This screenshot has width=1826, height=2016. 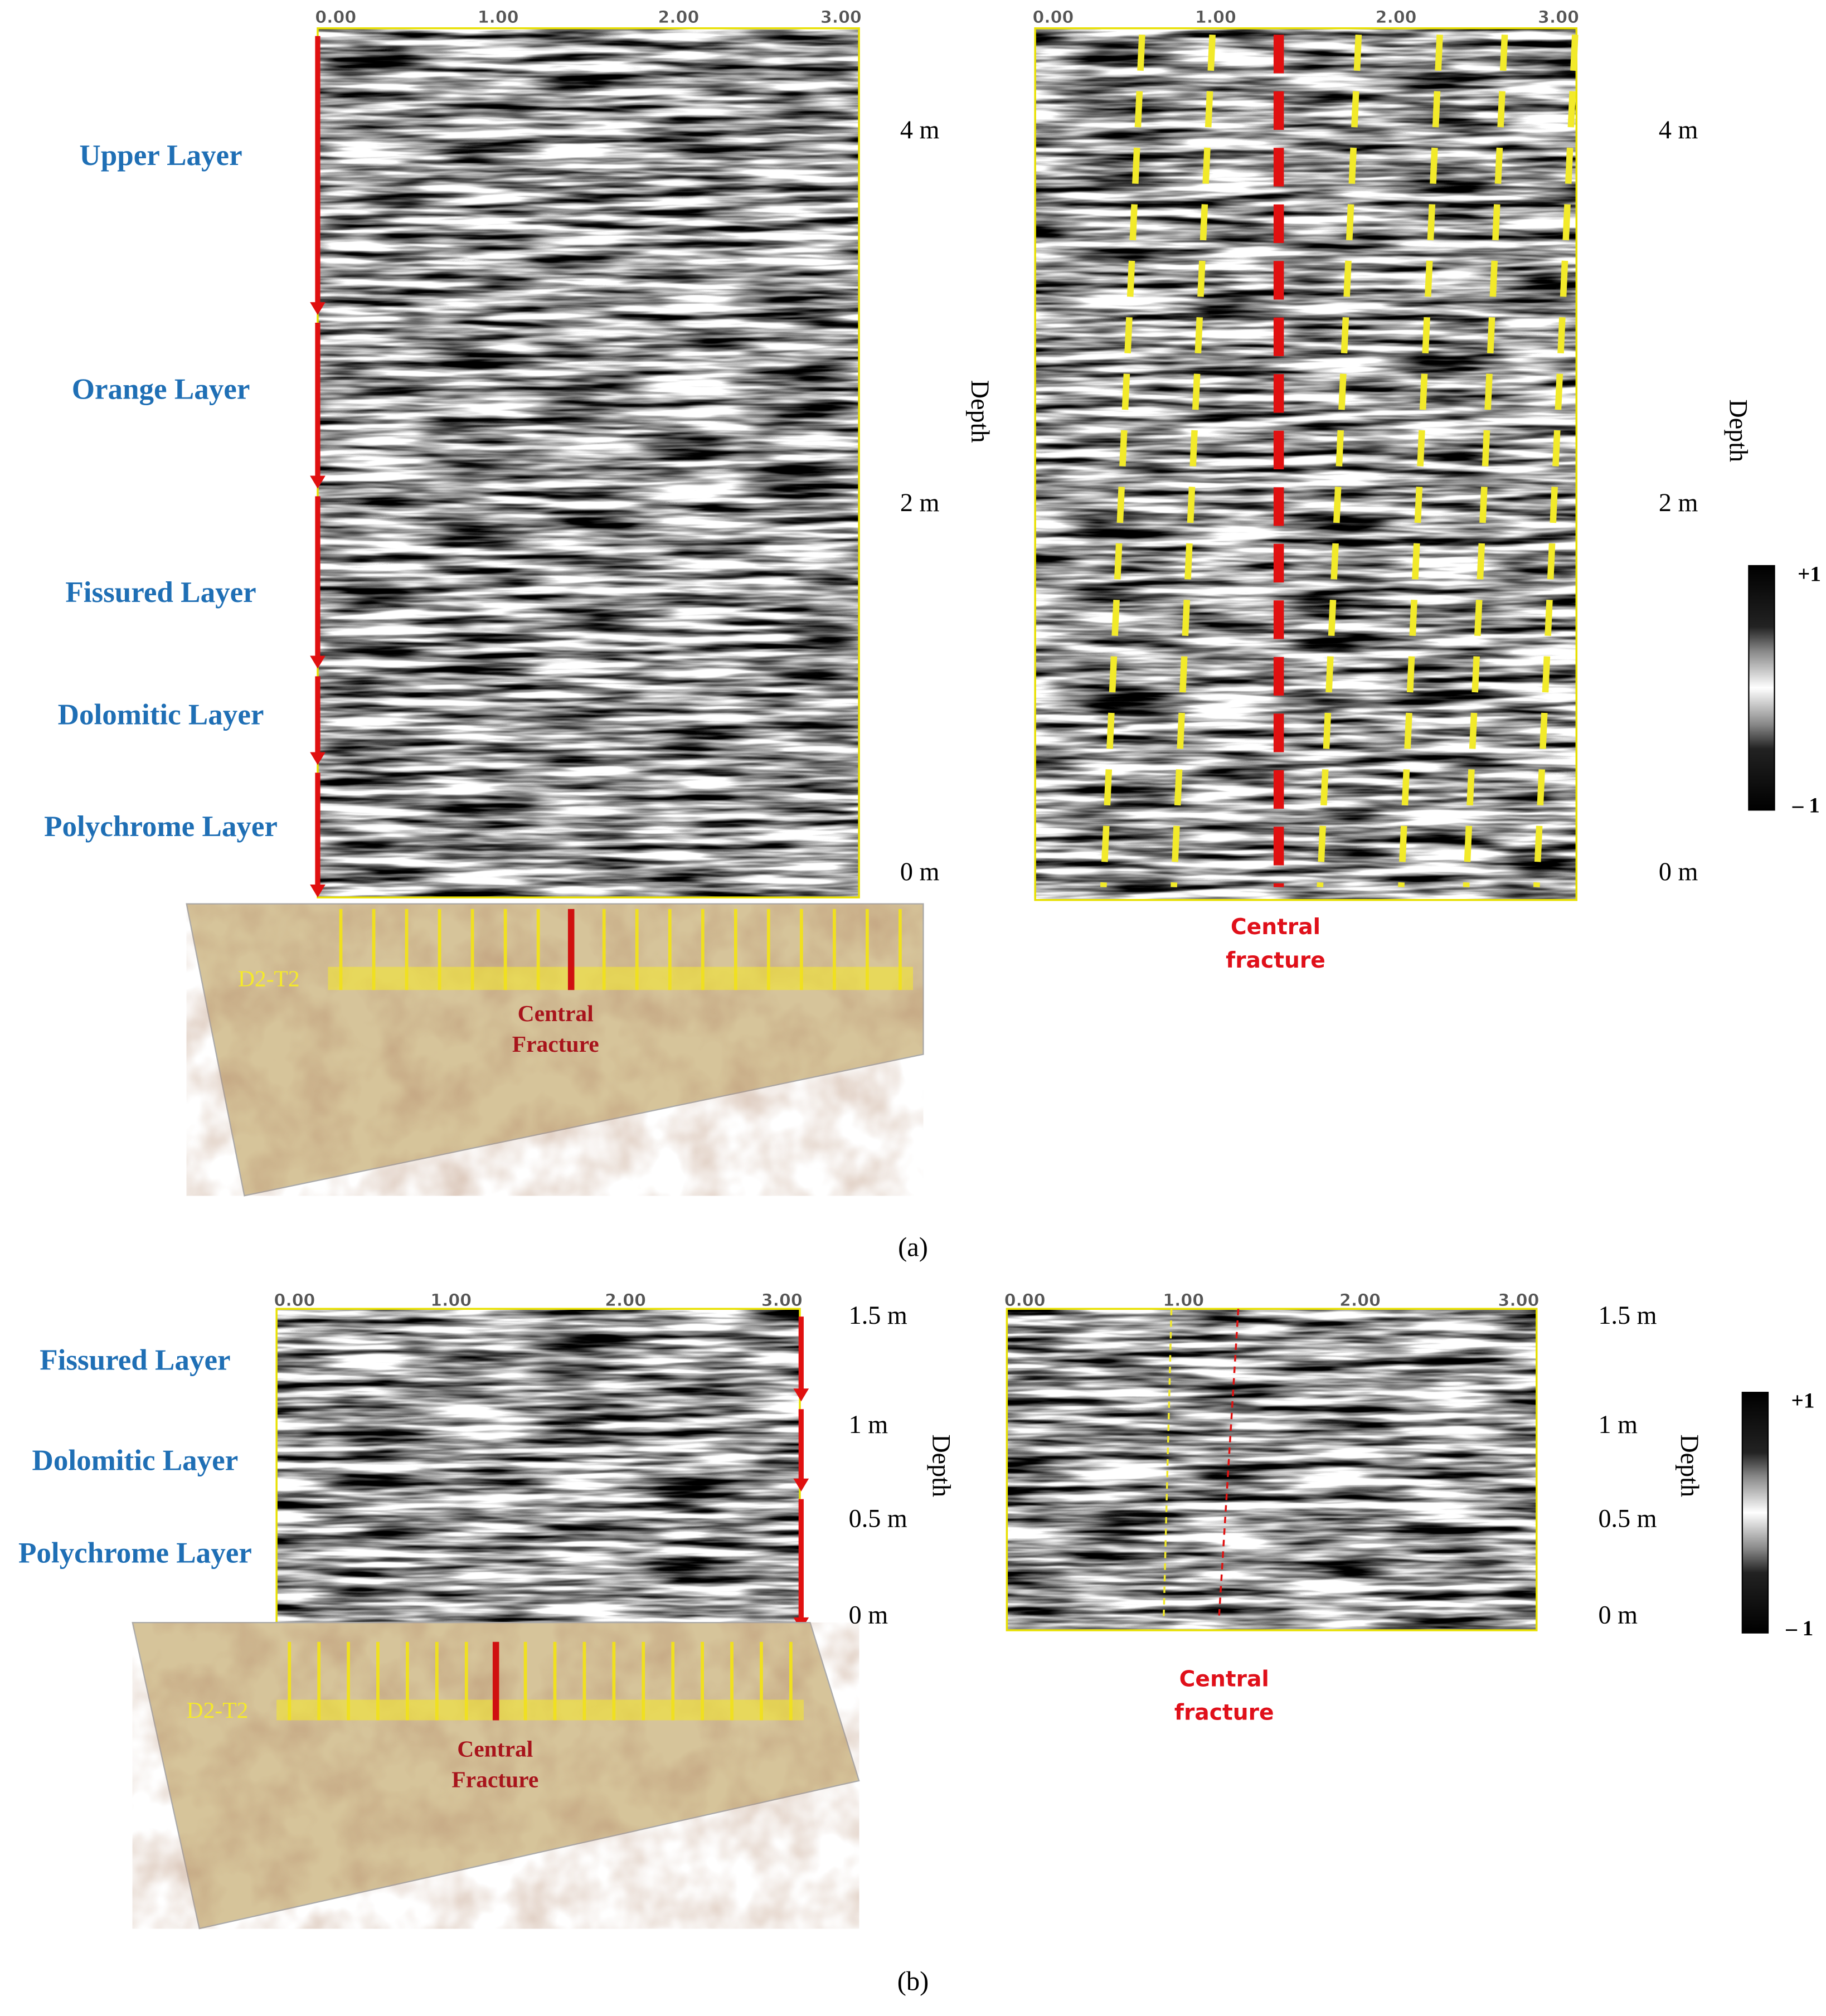 I want to click on central-fracture-line, so click(x=1229, y=1463).